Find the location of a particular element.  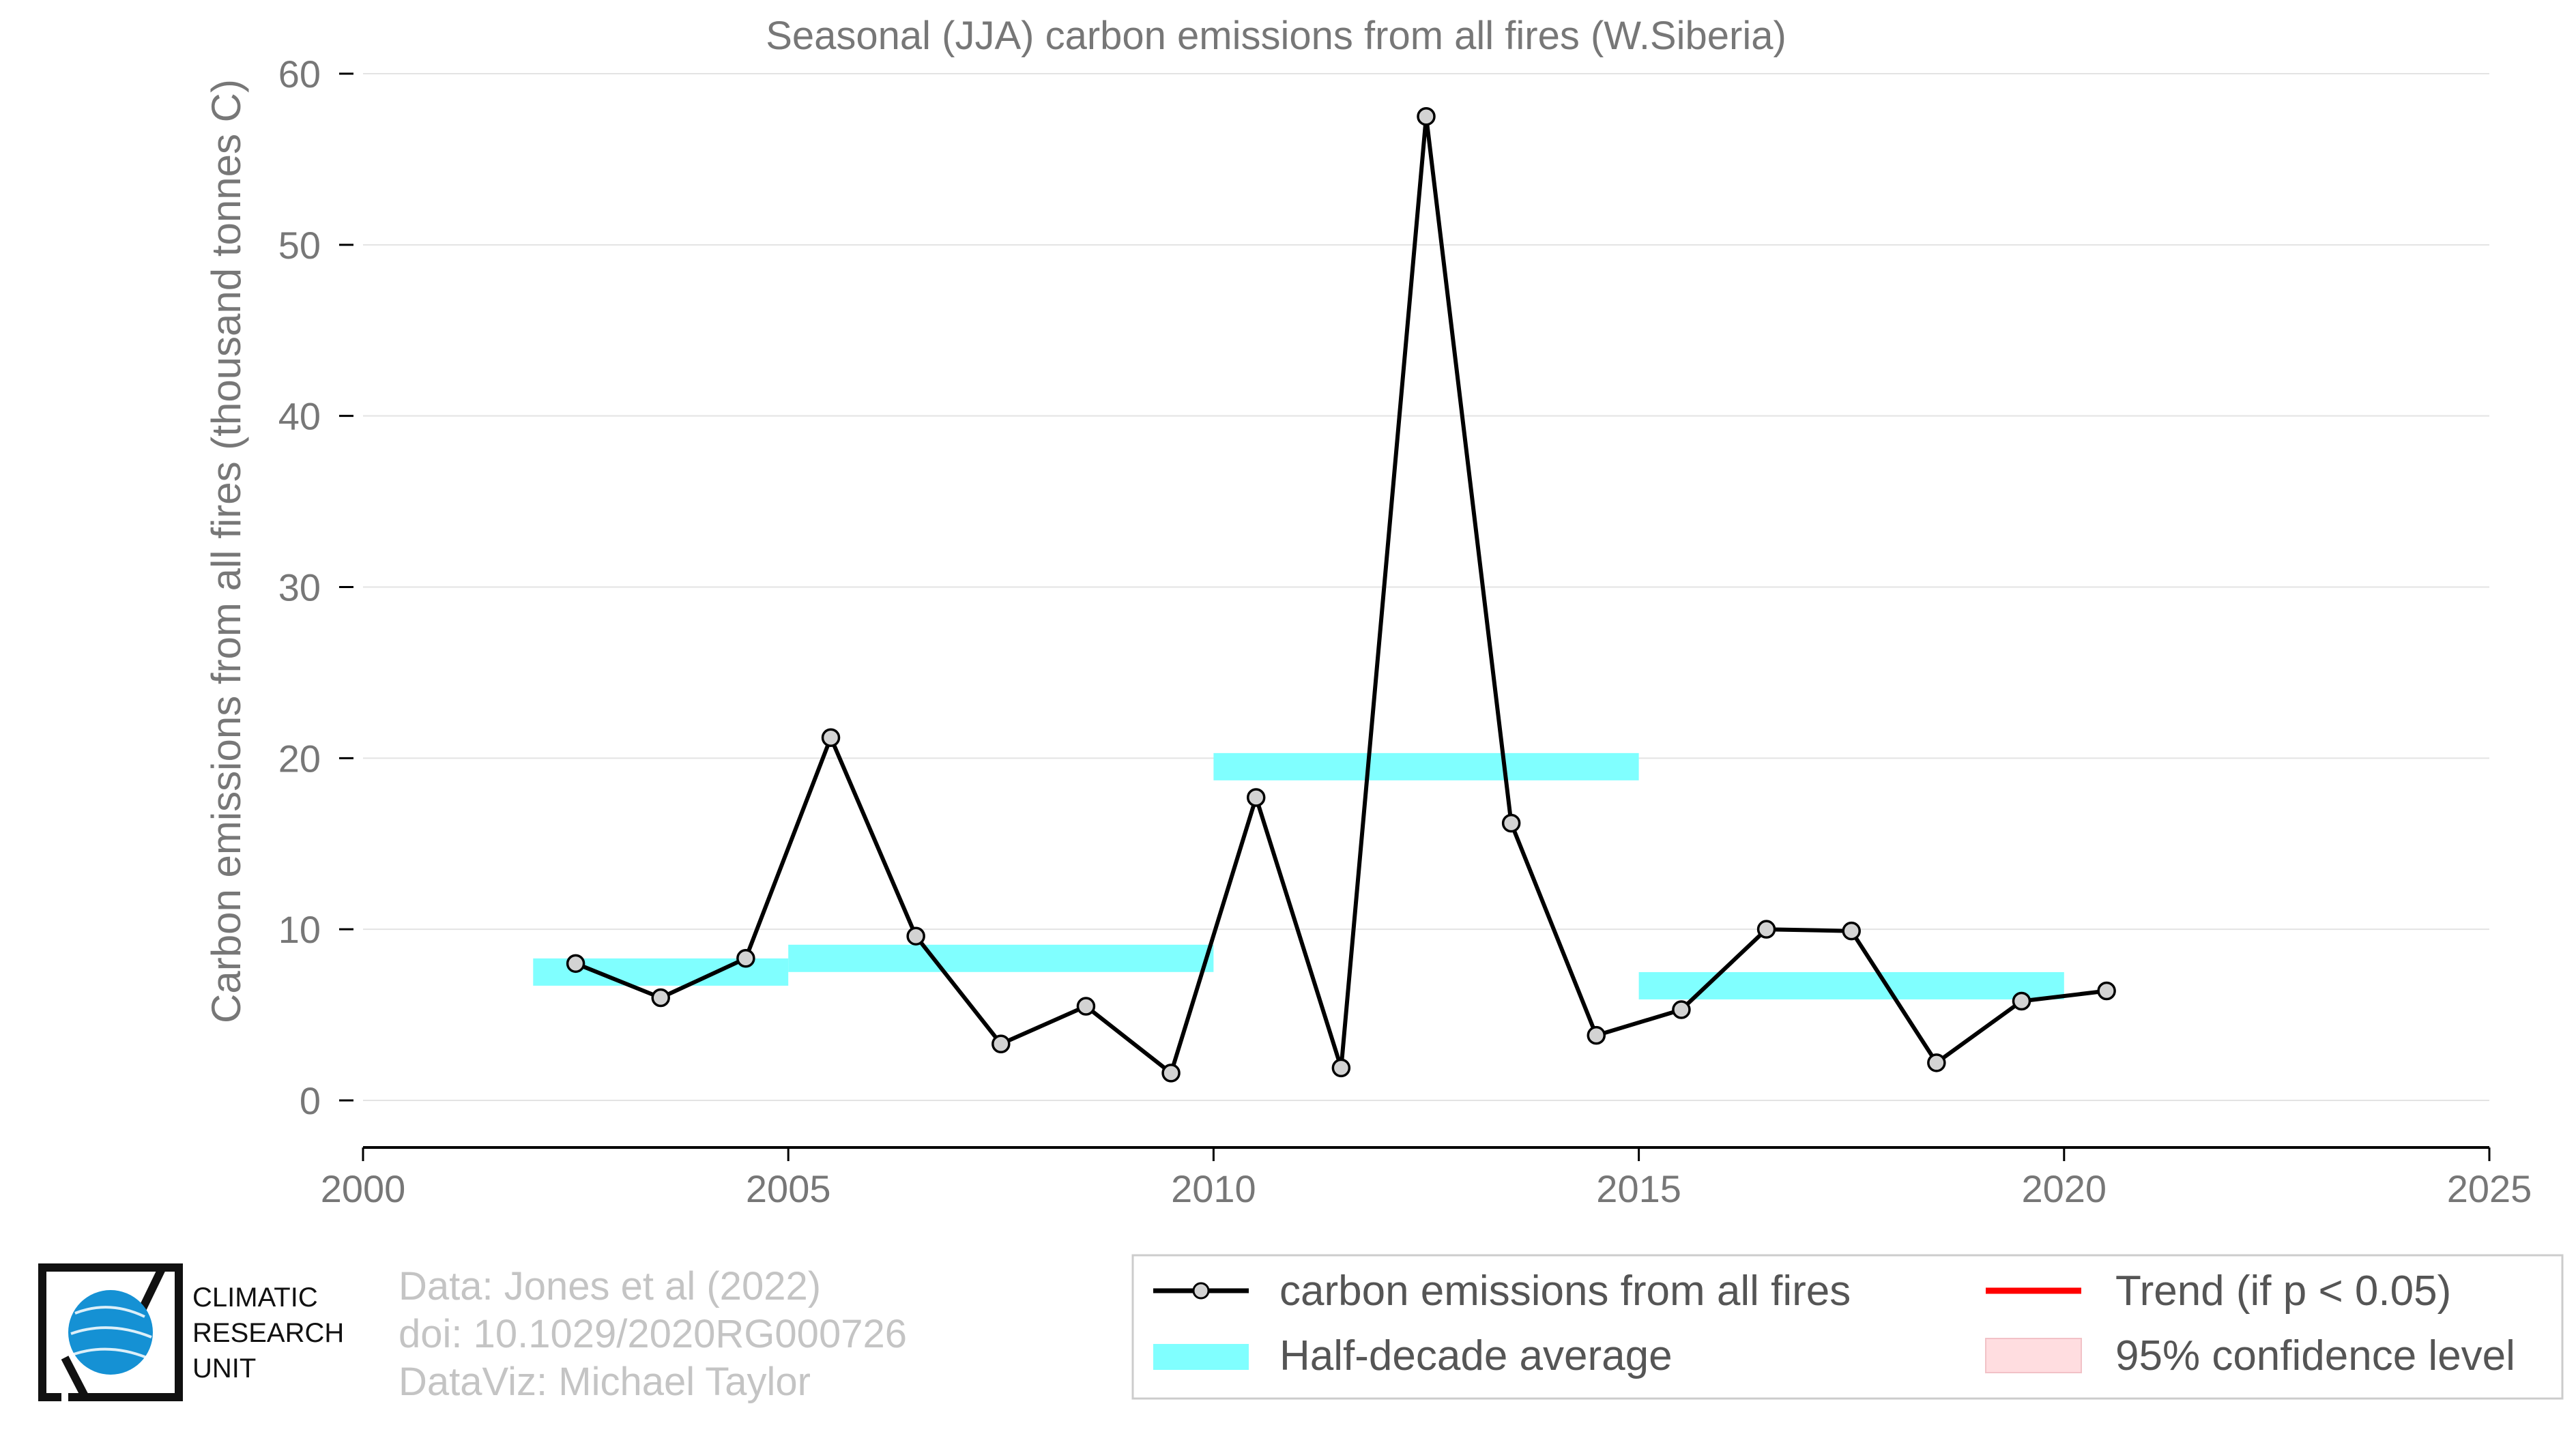

legend-marker-series is located at coordinates (1201, 1291).